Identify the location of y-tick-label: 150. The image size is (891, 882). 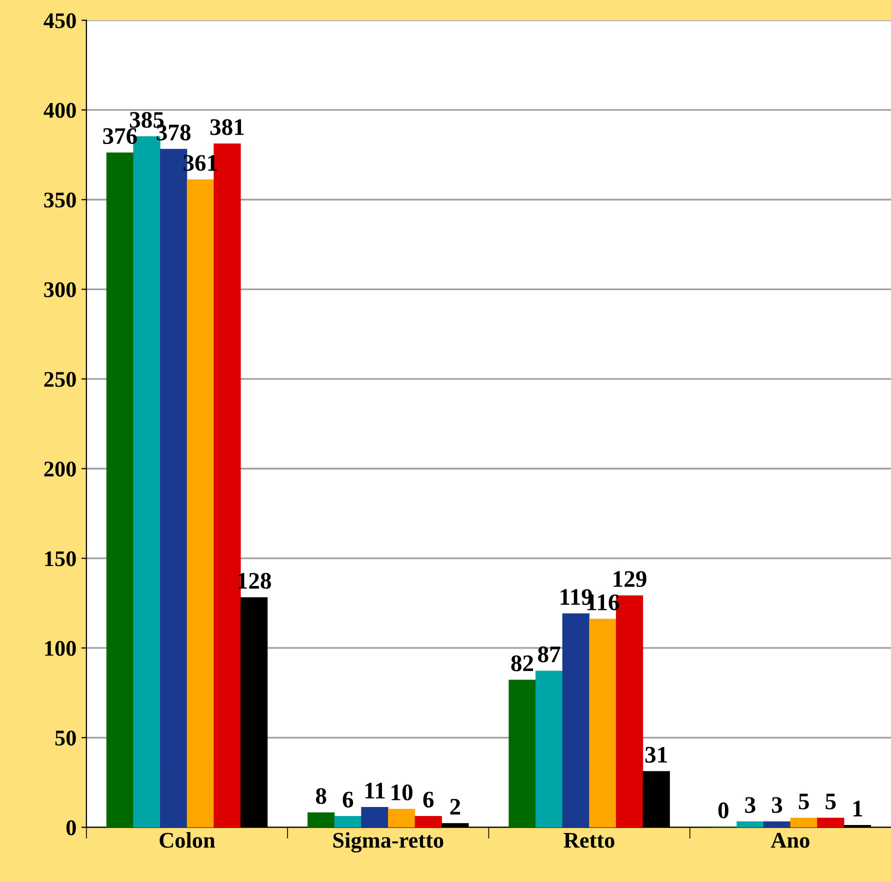
(60, 558).